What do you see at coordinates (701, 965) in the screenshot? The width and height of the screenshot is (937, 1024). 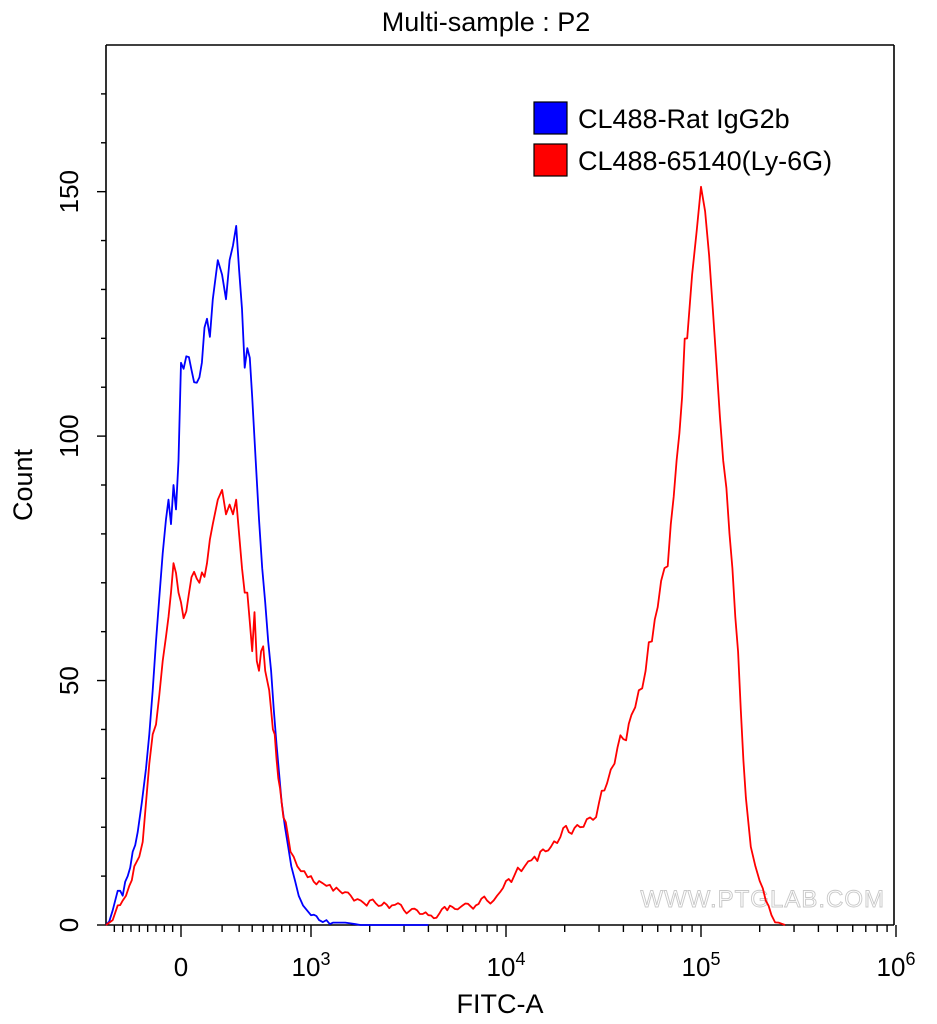 I see `x-tick-label: 10⁵` at bounding box center [701, 965].